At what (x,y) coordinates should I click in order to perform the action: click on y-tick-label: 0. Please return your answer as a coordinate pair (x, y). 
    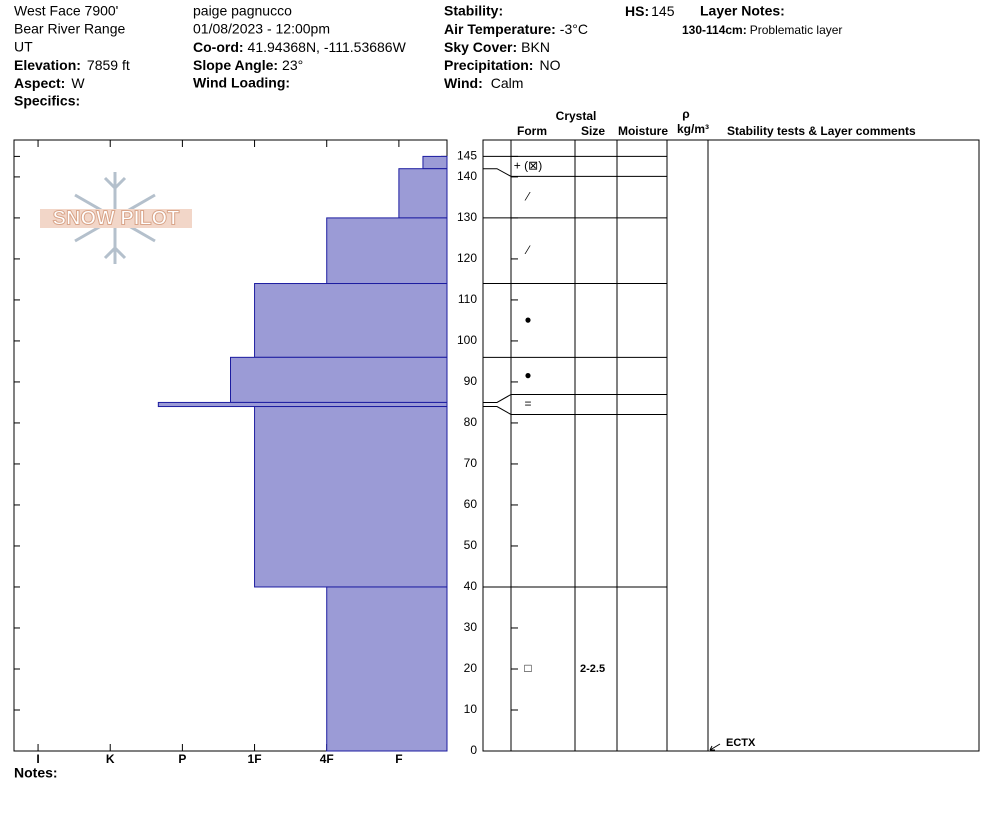
    Looking at the image, I should click on (473, 750).